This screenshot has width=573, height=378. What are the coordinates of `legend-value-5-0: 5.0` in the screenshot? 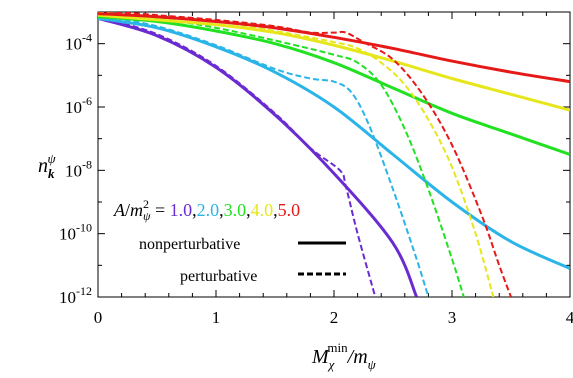 It's located at (289, 210).